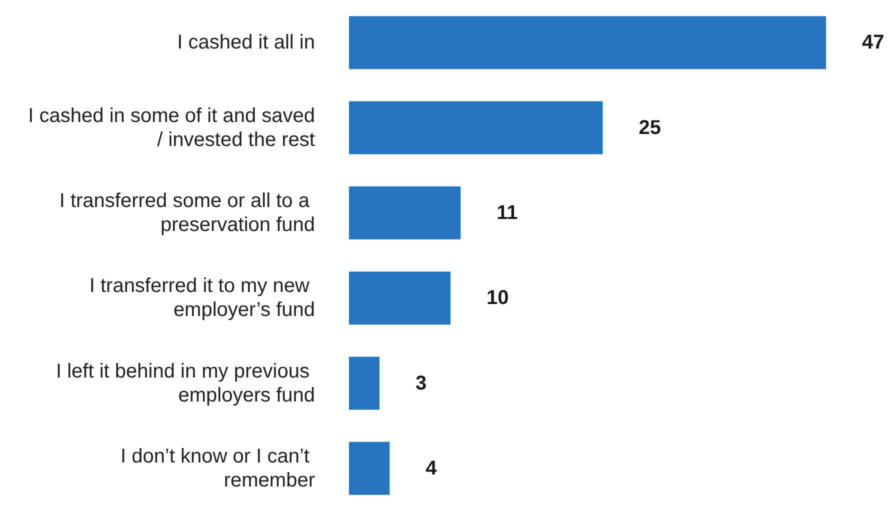 This screenshot has width=890, height=511. I want to click on data-label: 25, so click(649, 127).